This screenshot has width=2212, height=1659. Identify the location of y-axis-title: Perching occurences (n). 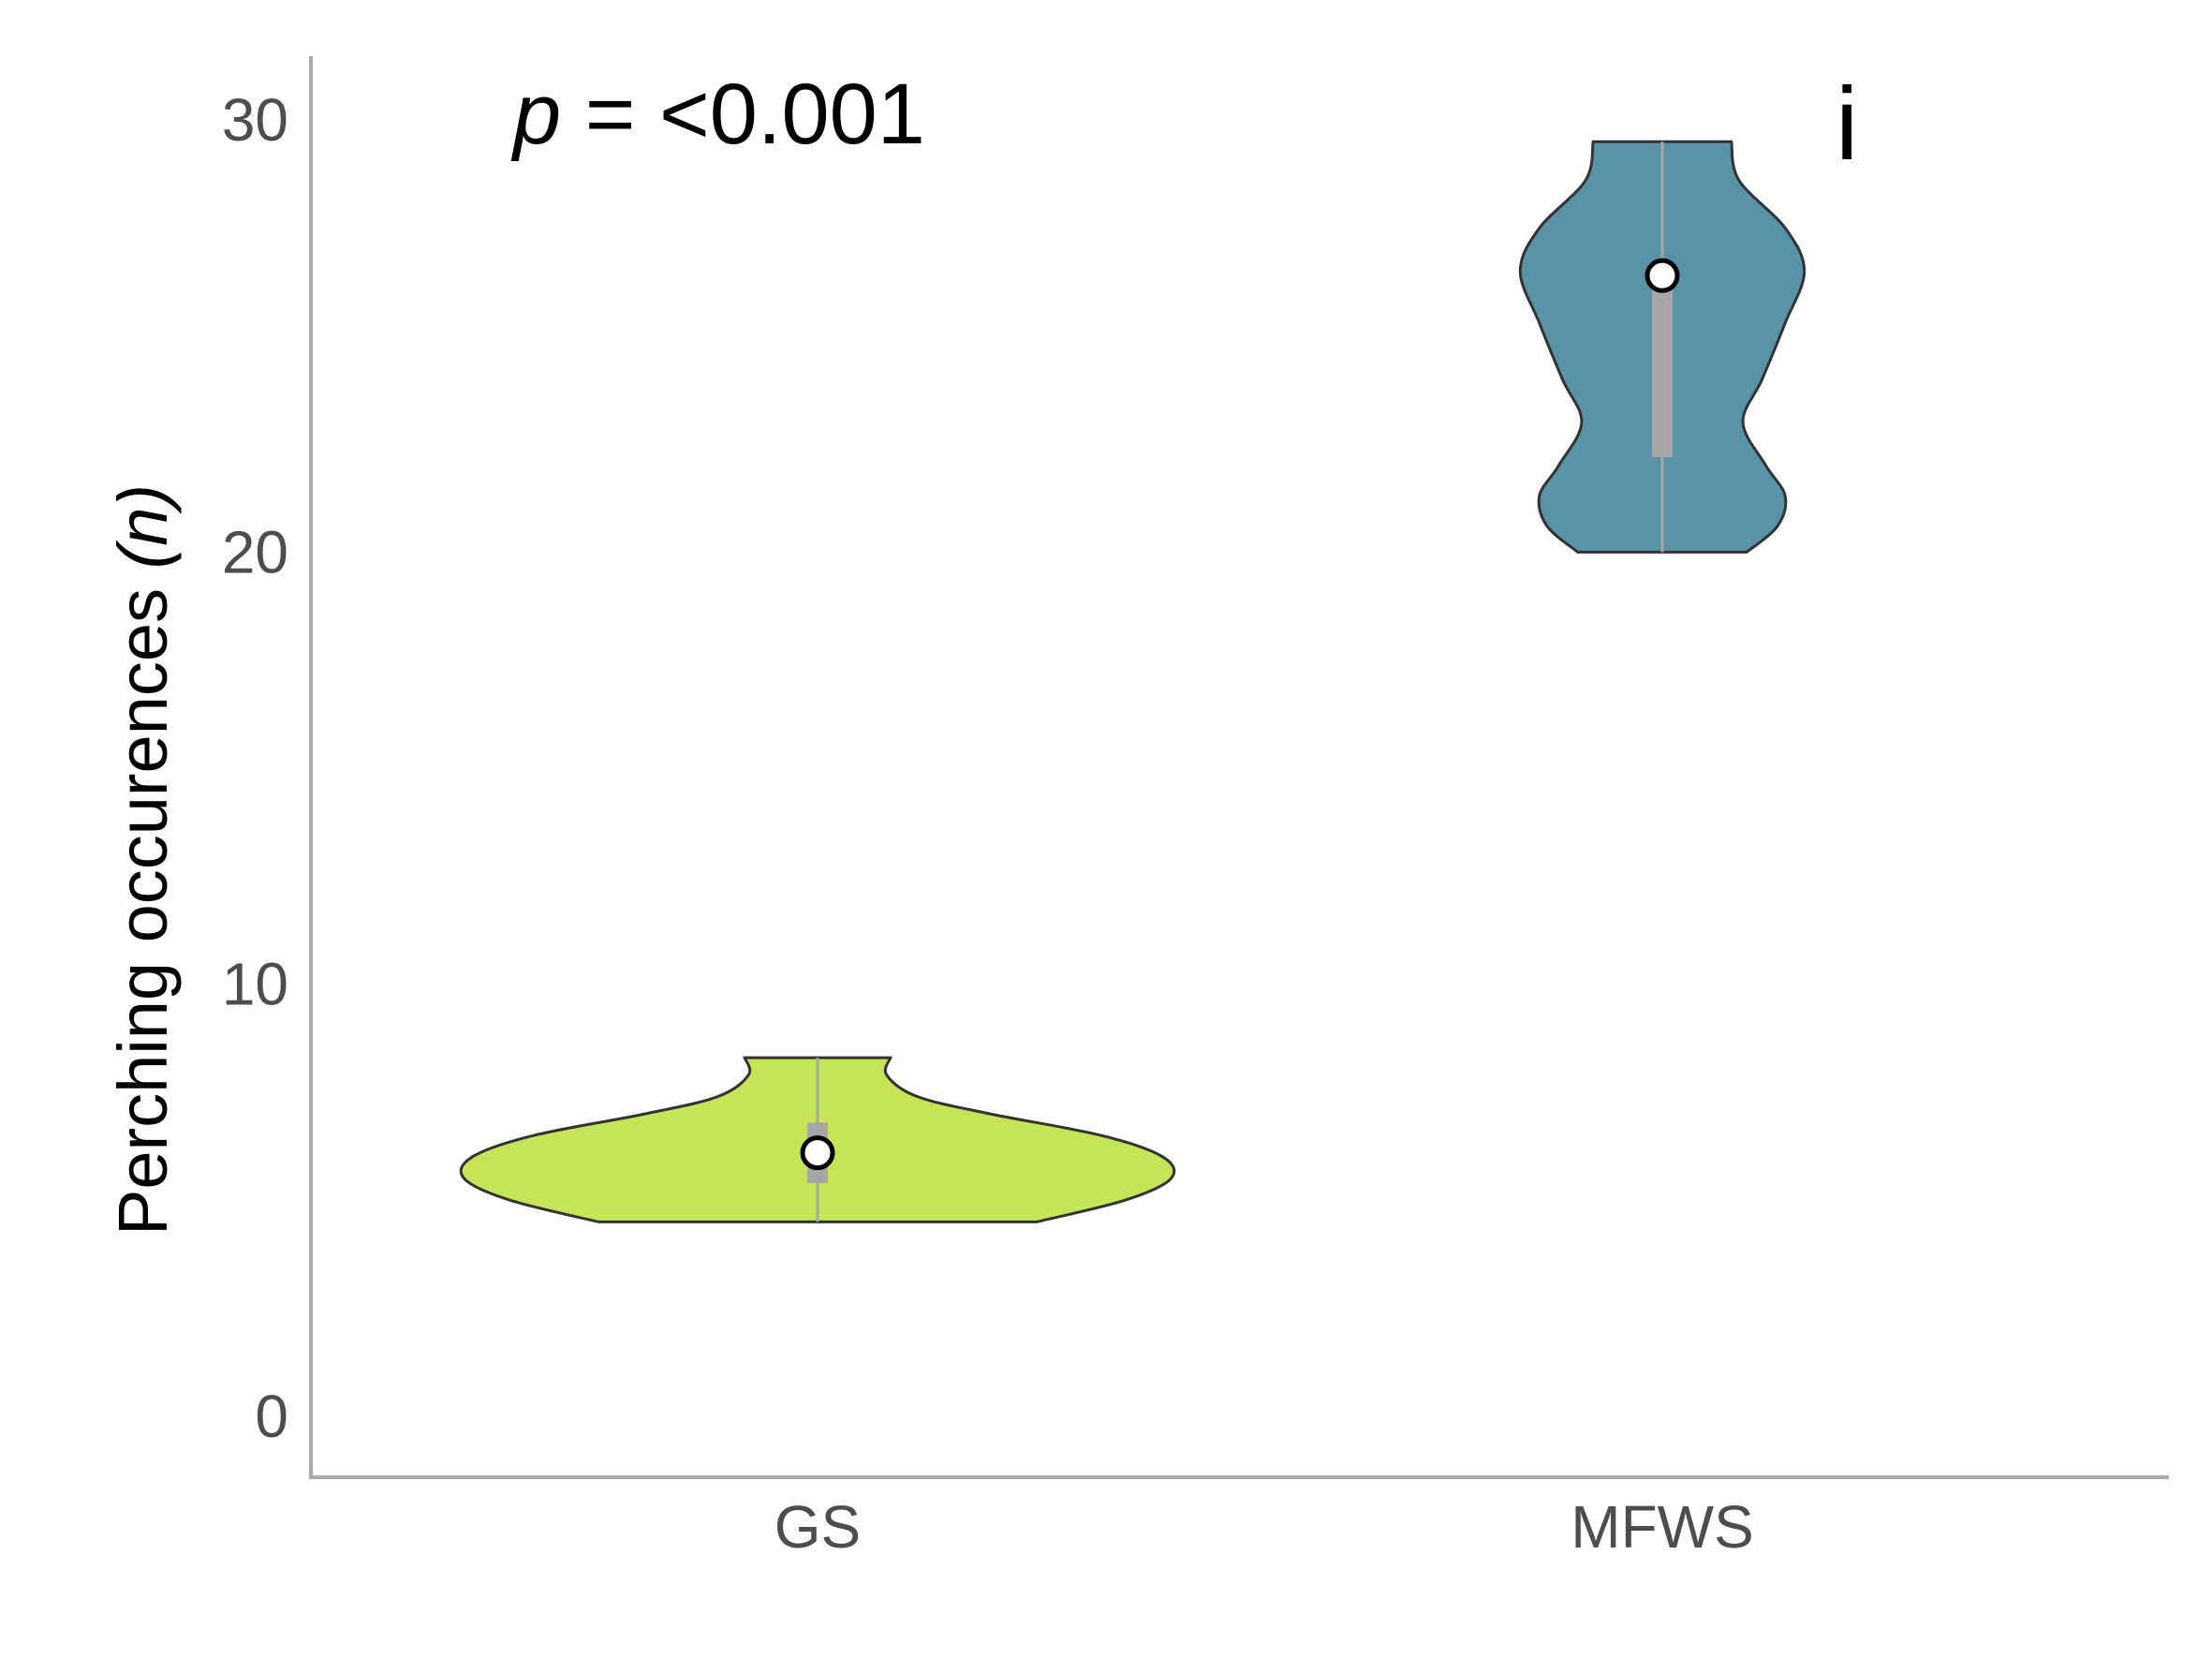
(143, 860).